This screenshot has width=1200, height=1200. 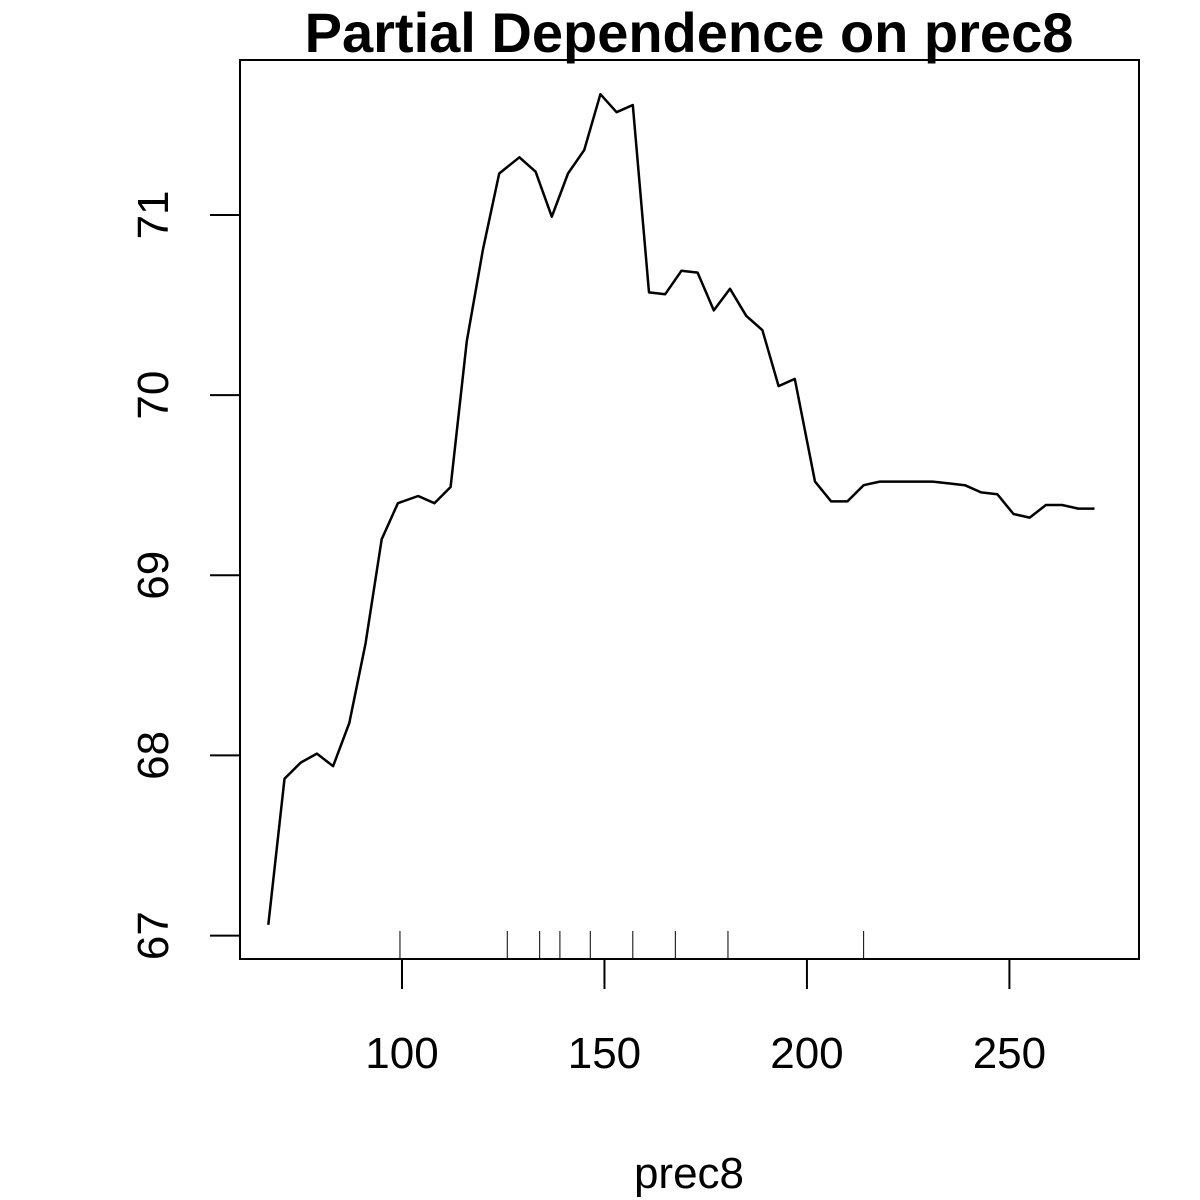 I want to click on y-tick-label: 71, so click(x=153, y=214).